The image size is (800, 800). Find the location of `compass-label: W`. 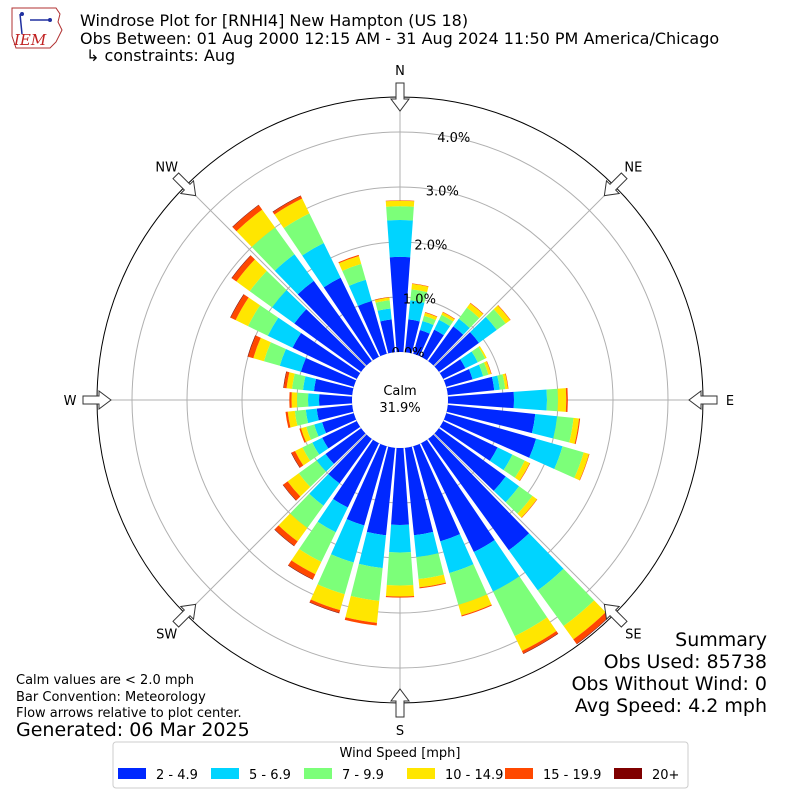

compass-label: W is located at coordinates (70, 401).